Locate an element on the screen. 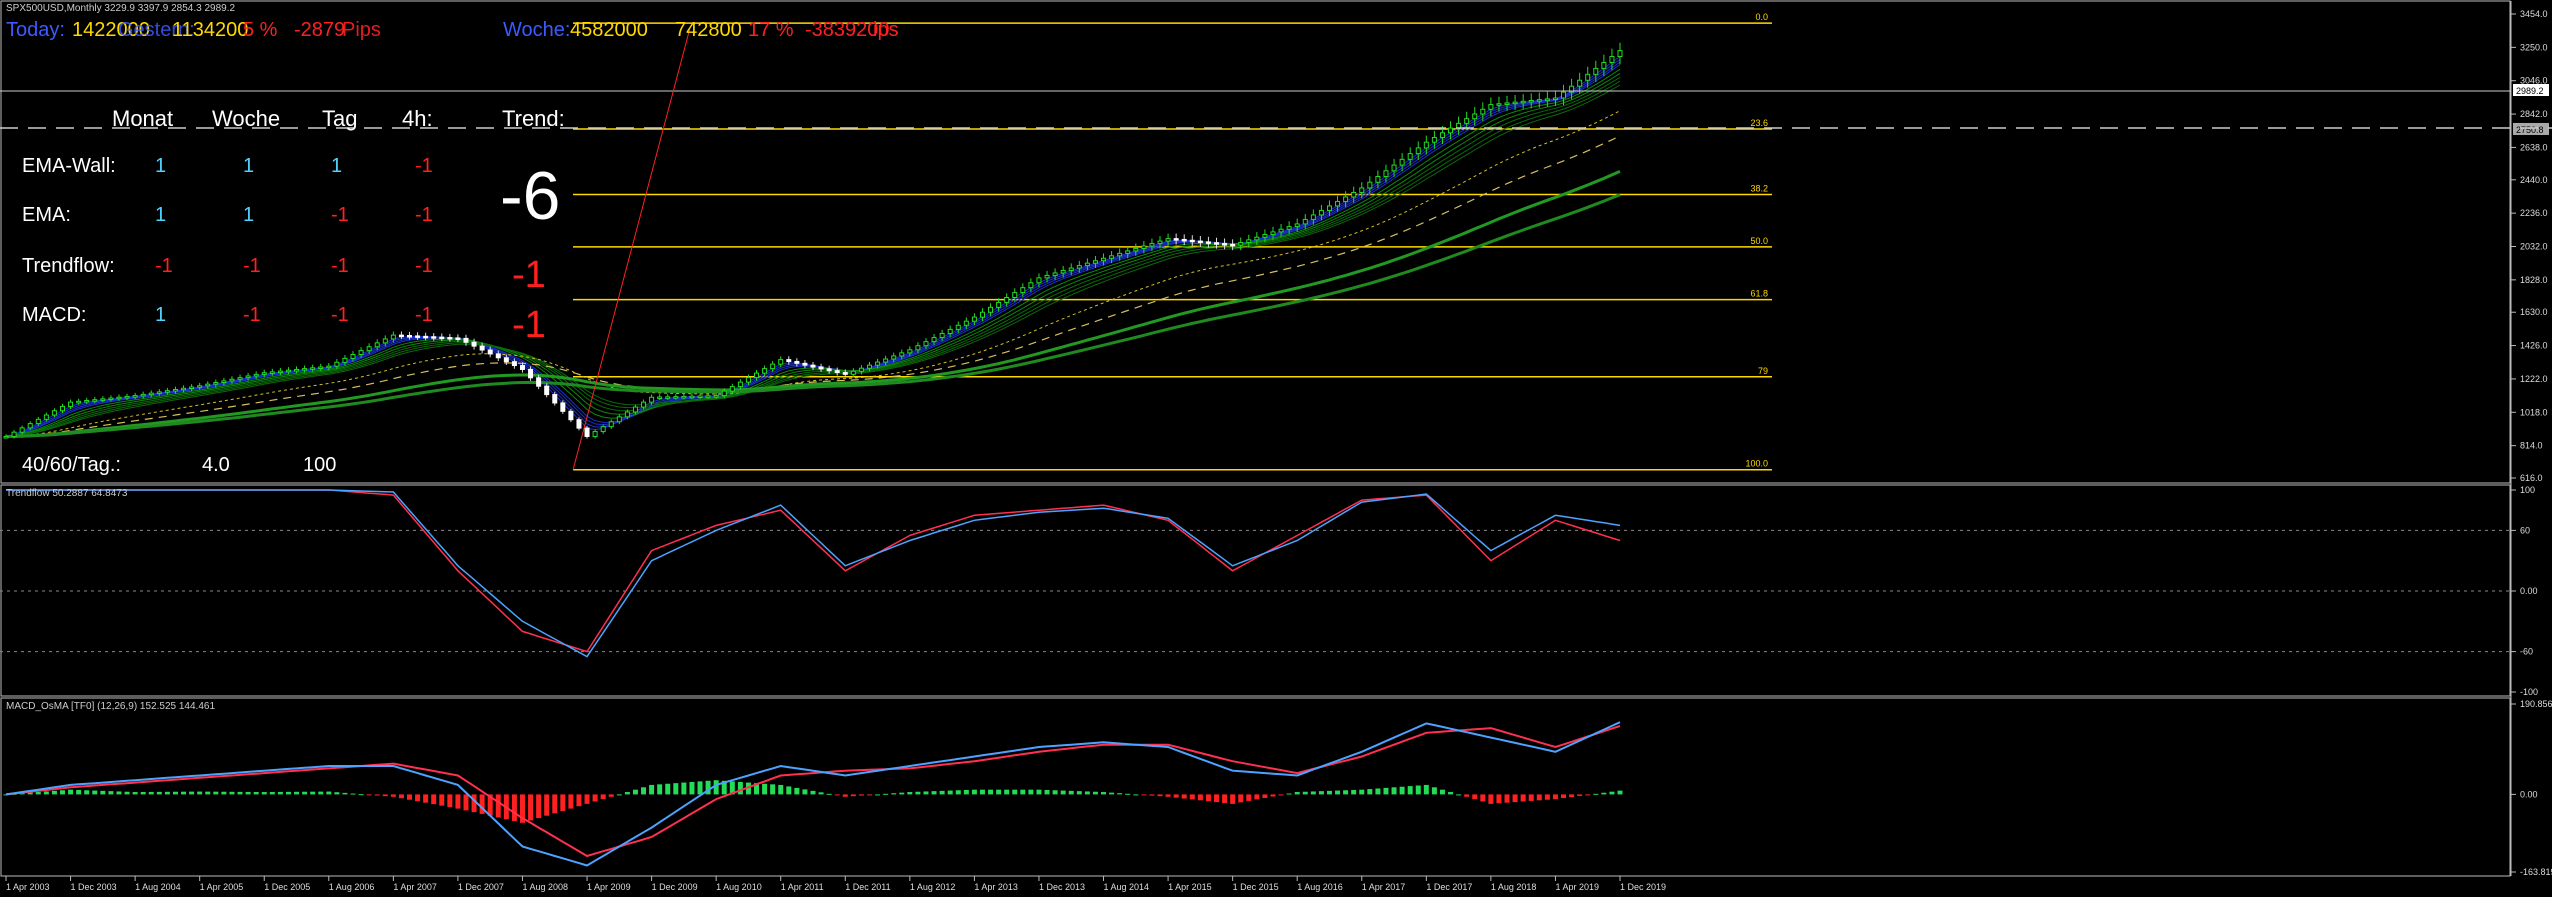 The image size is (2552, 897). fib-level-label: 50.0 is located at coordinates (1759, 241).